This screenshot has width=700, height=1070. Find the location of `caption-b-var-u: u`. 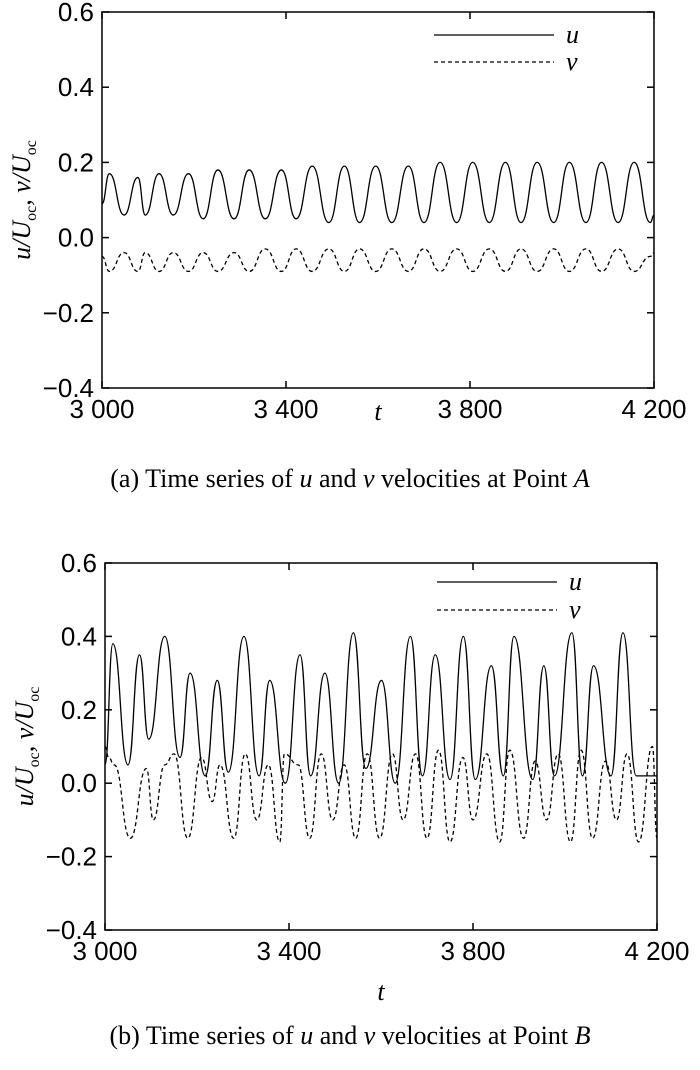

caption-b-var-u: u is located at coordinates (307, 1035).